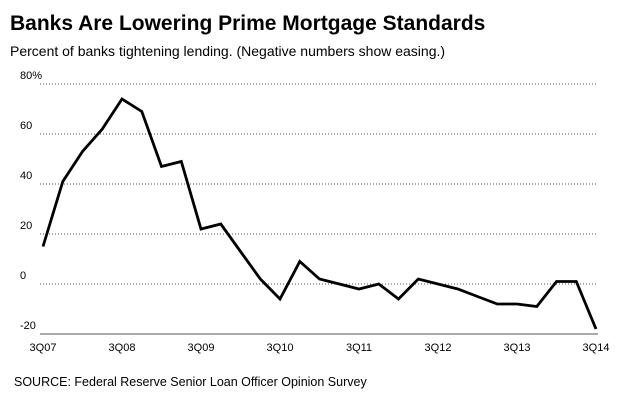 The image size is (630, 400). I want to click on x-tick-label: 3Q12, so click(438, 348).